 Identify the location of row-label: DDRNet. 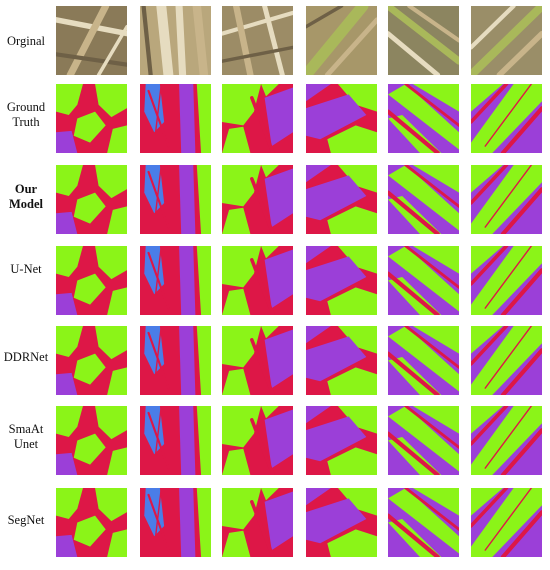
(26, 357).